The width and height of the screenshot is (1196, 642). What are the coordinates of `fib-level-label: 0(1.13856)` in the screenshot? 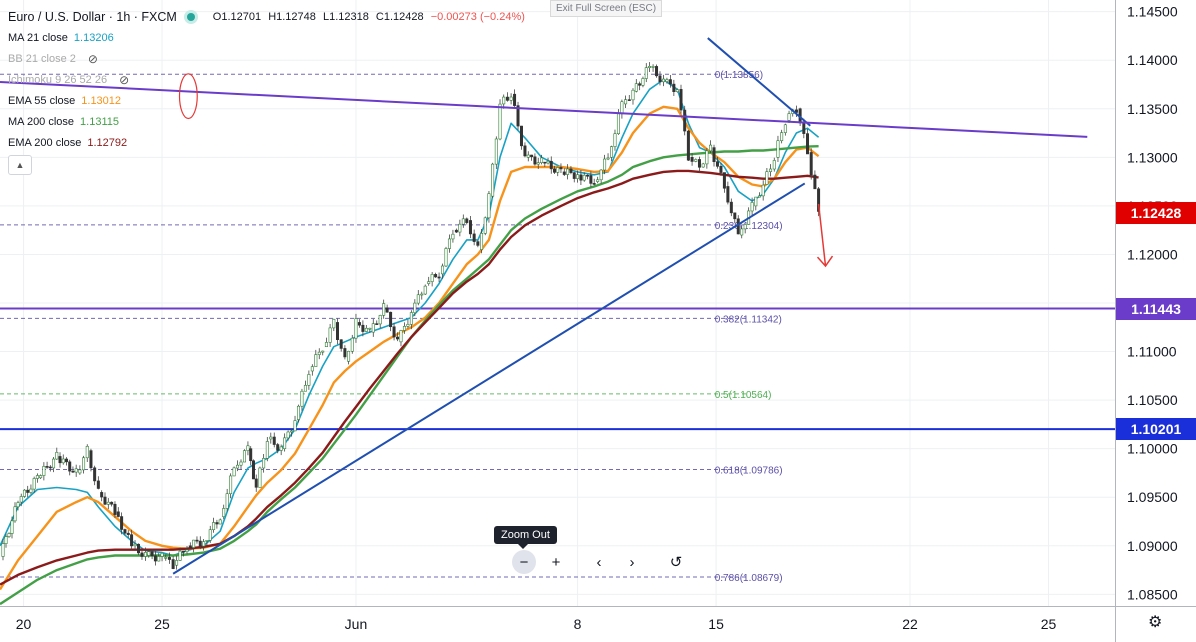 It's located at (739, 75).